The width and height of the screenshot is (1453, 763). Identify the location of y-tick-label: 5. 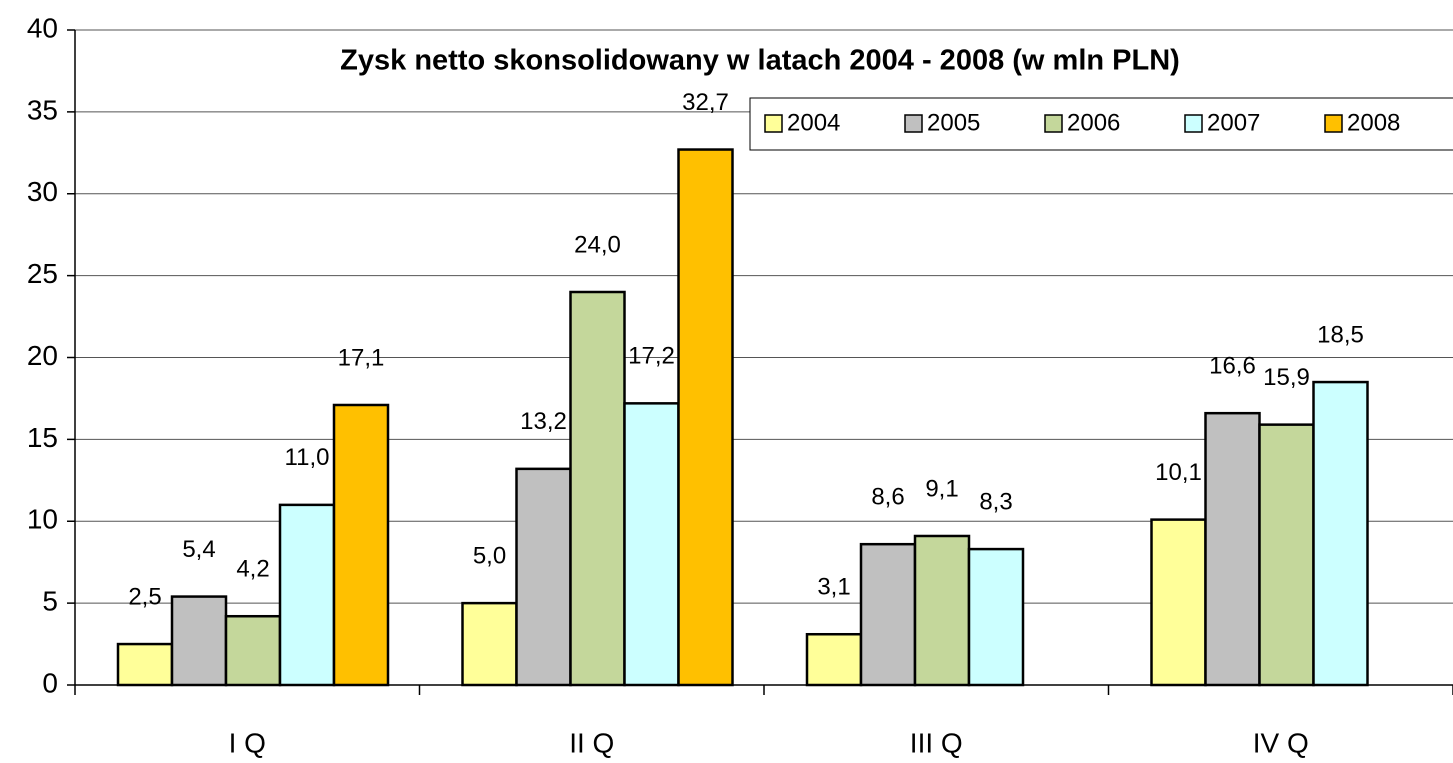
(50, 601).